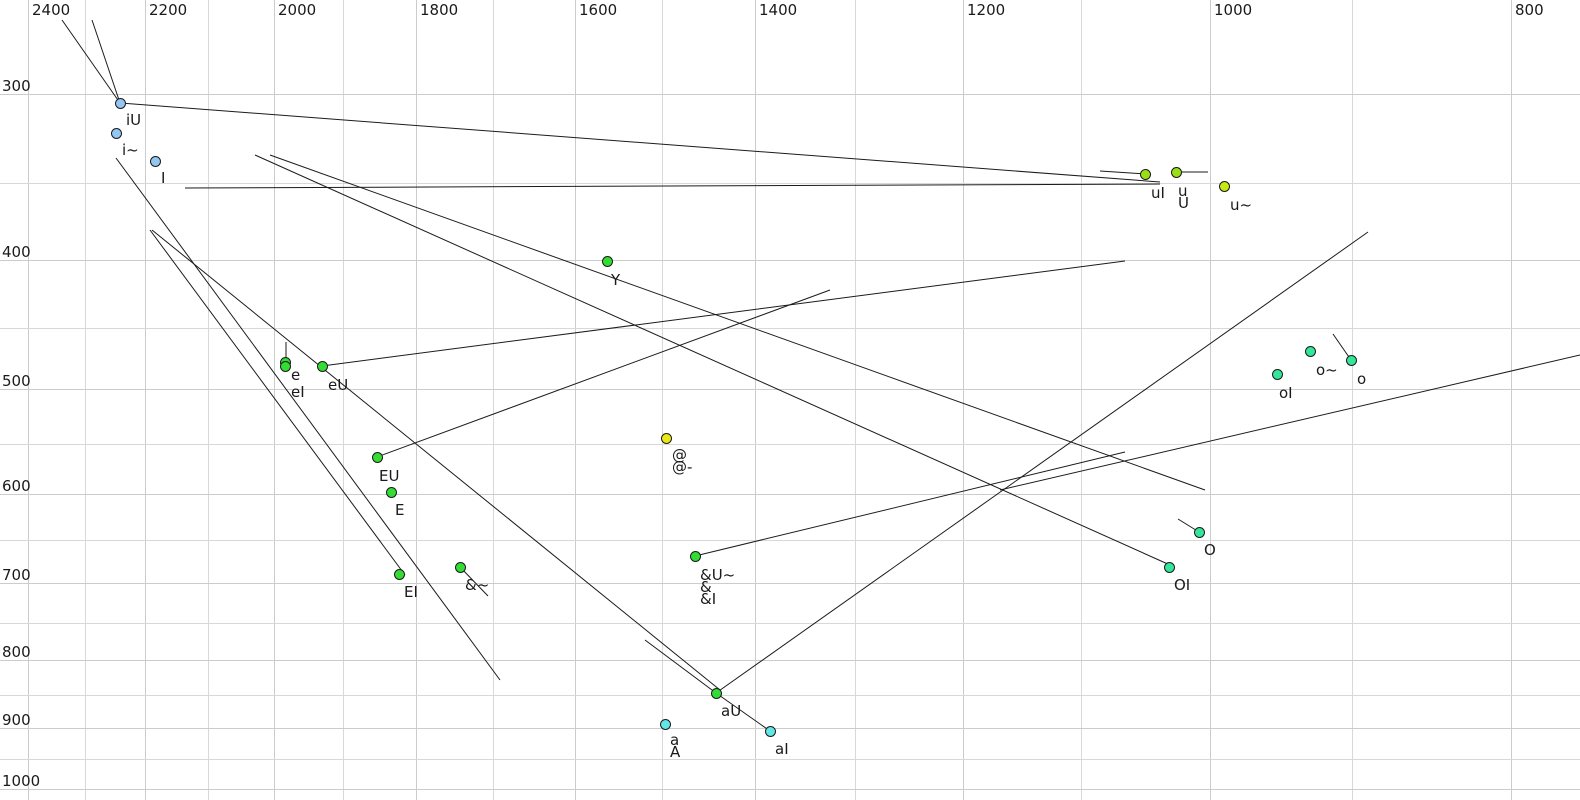 This screenshot has width=1580, height=800. I want to click on vowel-label: O, so click(1210, 550).